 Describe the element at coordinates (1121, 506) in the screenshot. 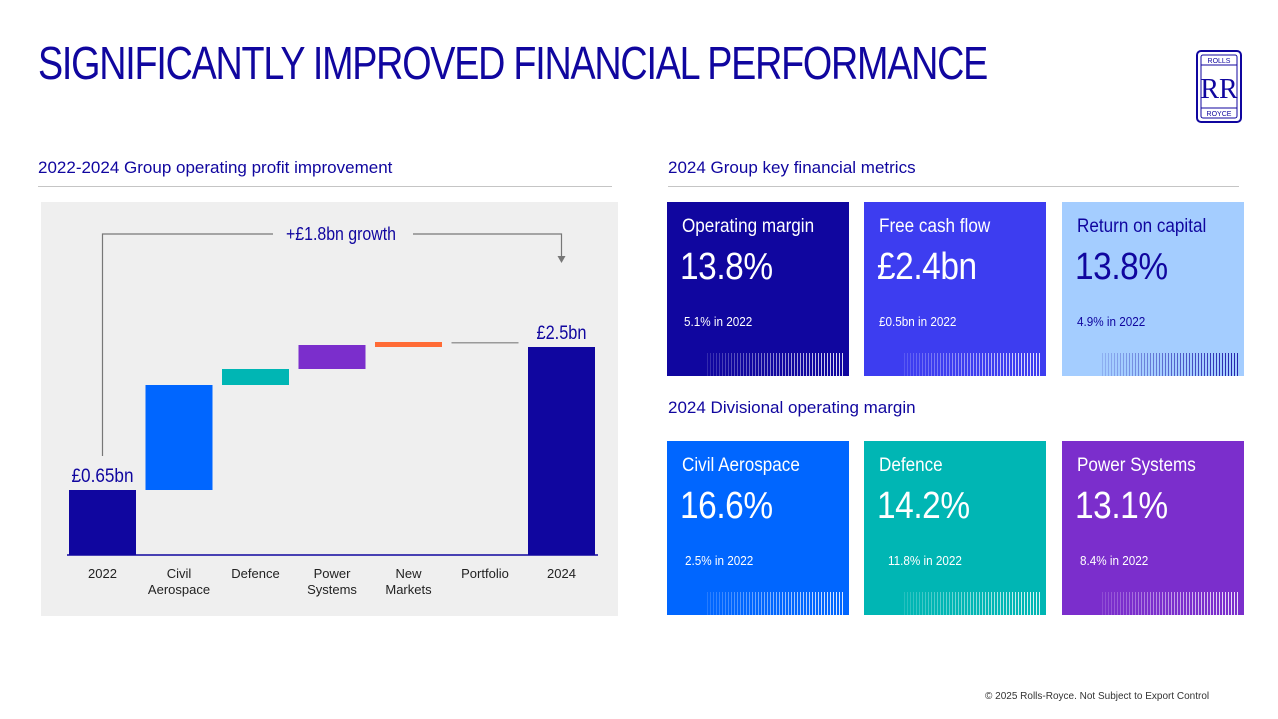

I see `card-value: 13.1%` at that location.